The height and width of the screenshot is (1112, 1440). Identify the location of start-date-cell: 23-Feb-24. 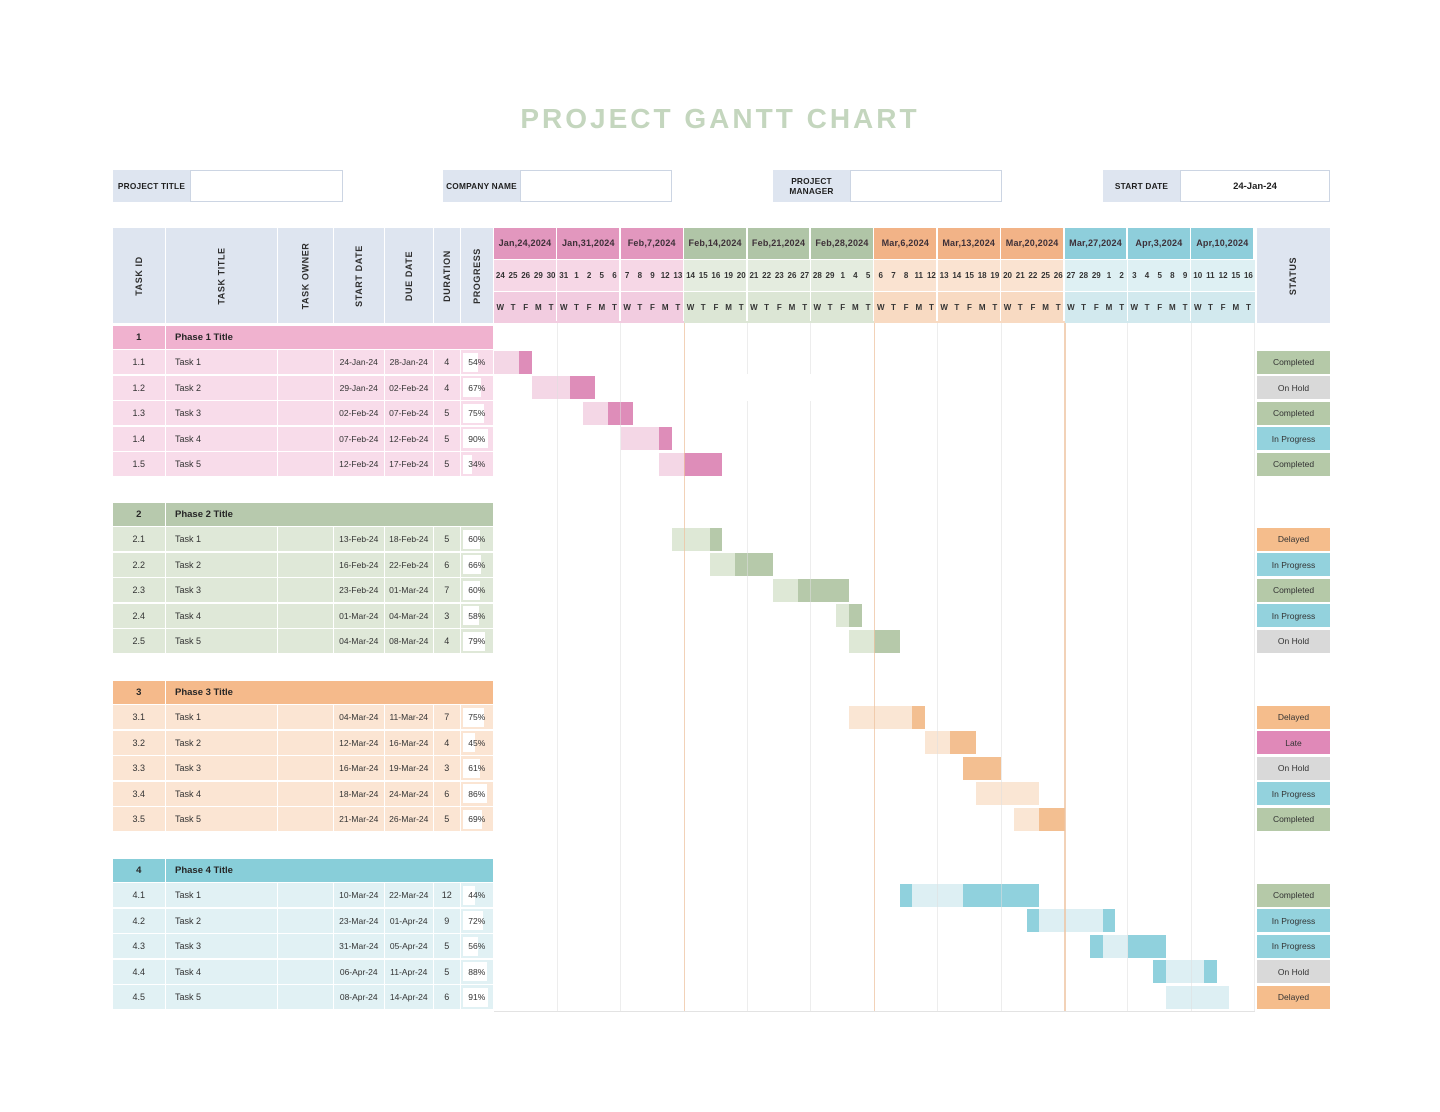
(359, 590).